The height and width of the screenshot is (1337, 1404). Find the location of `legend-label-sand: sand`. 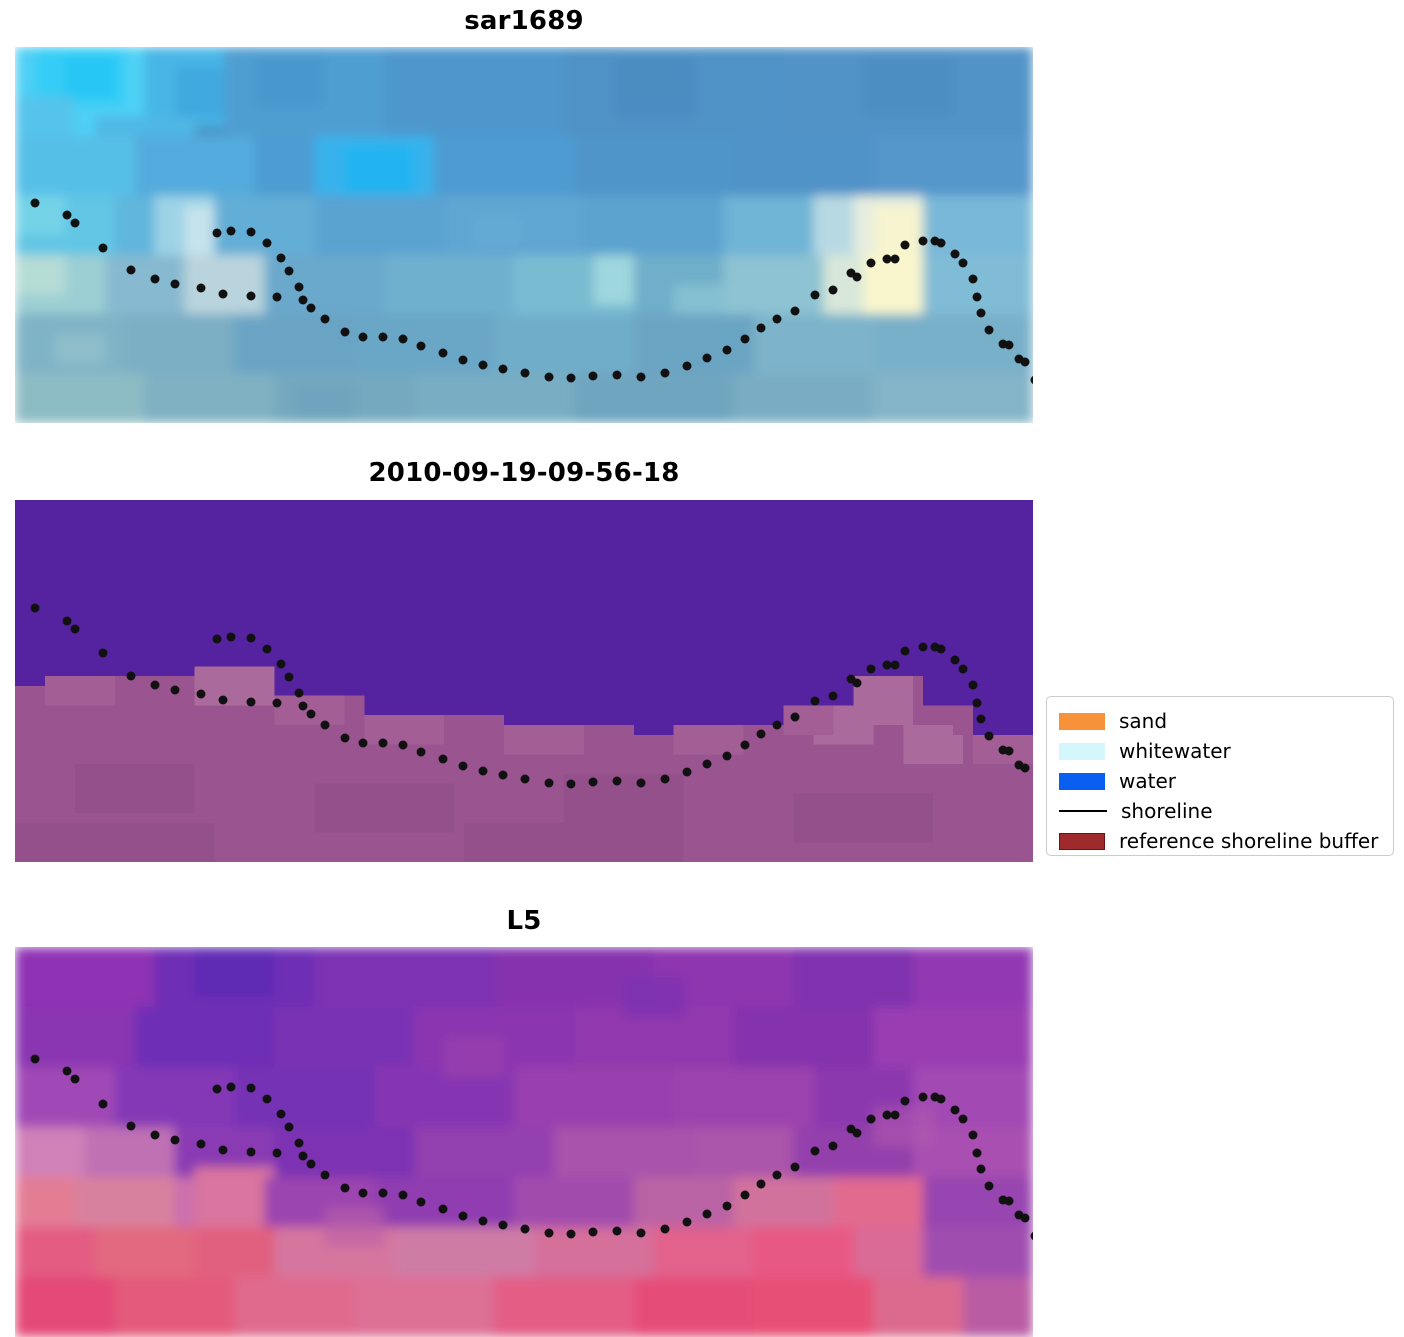

legend-label-sand: sand is located at coordinates (1143, 721).